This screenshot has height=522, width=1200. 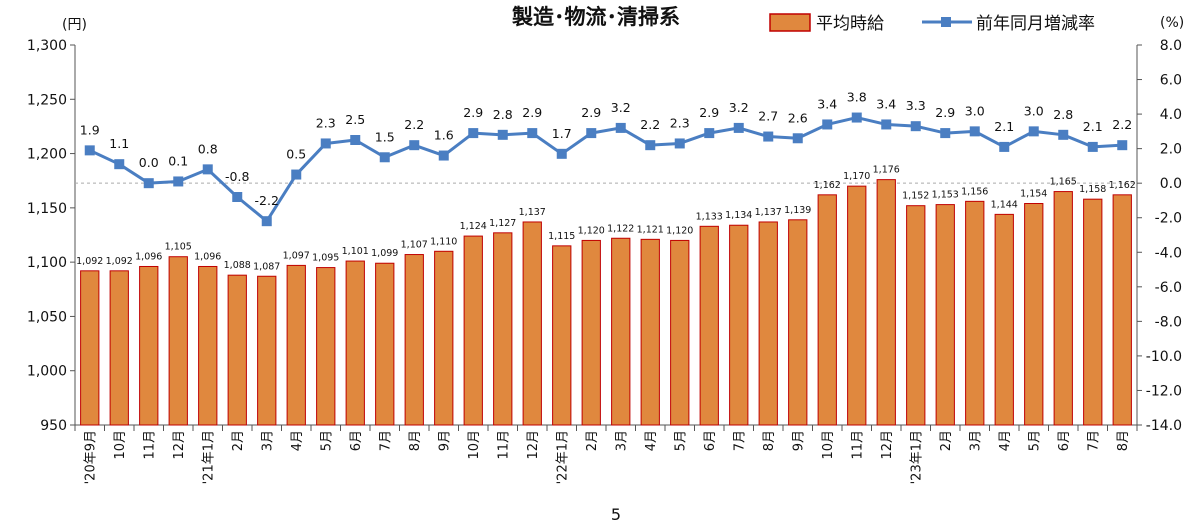 I want to click on bar-value-label: 1,153, so click(x=945, y=195).